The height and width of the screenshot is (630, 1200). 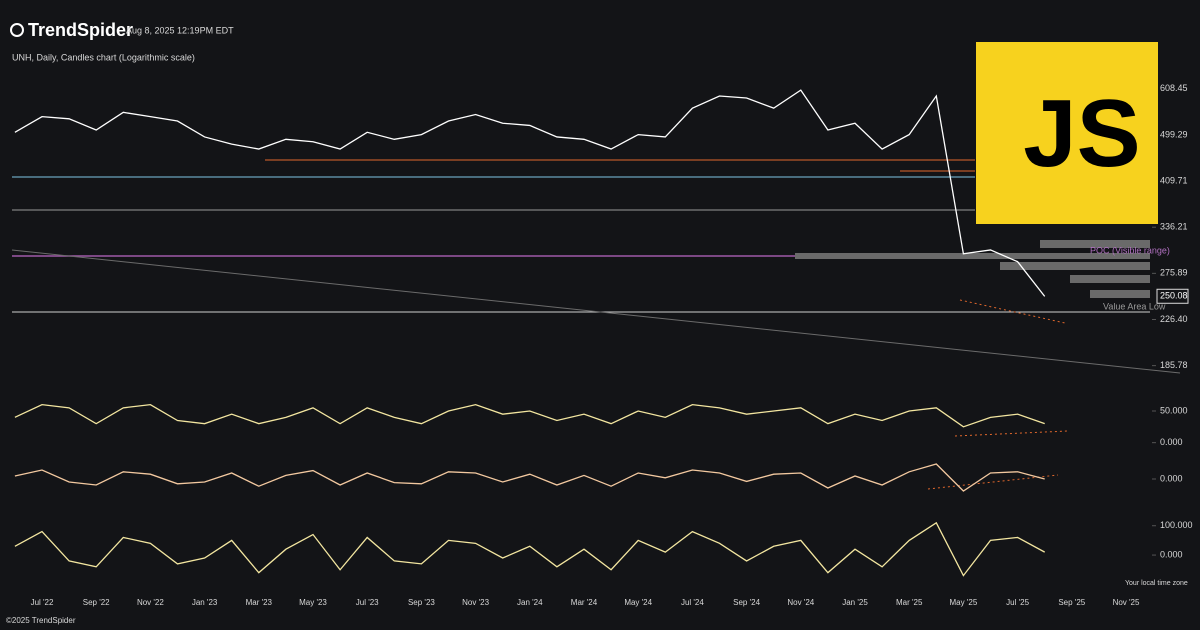 What do you see at coordinates (205, 602) in the screenshot?
I see `x-tick-label: Jan '23` at bounding box center [205, 602].